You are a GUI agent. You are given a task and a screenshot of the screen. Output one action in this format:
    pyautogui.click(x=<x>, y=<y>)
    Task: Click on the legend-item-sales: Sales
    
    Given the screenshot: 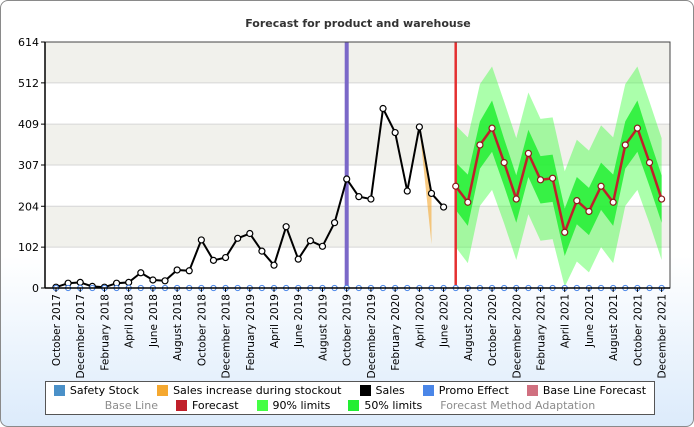 What is the action you would take?
    pyautogui.click(x=382, y=390)
    